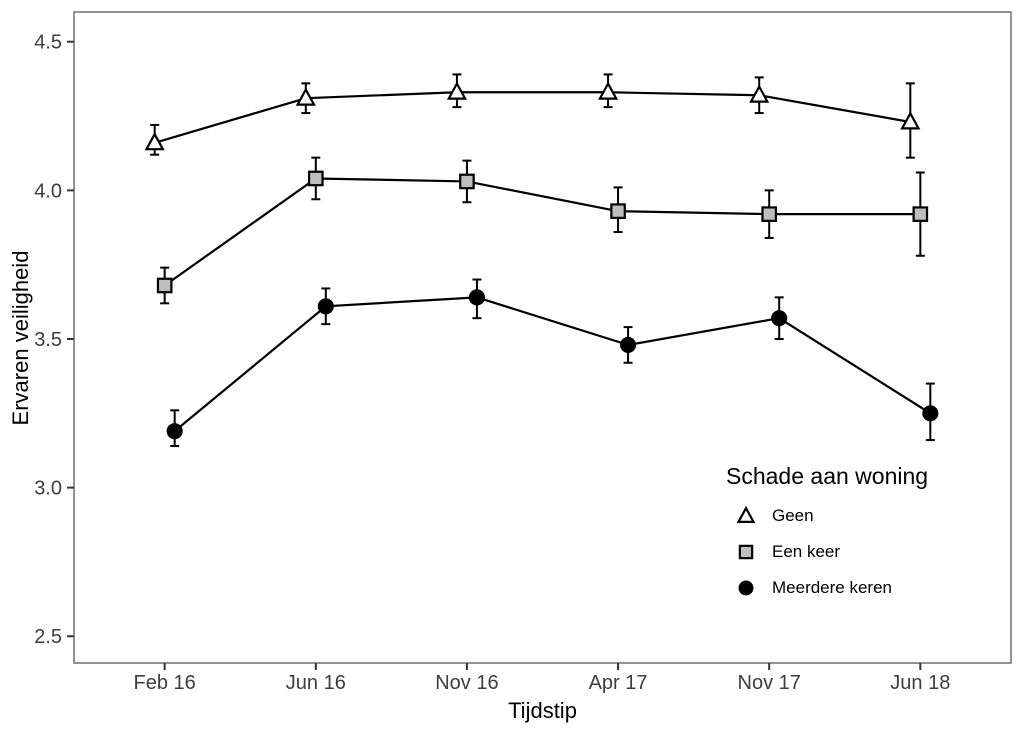  I want to click on legend-items: Geen Een keer Meerdere keren, so click(827, 552).